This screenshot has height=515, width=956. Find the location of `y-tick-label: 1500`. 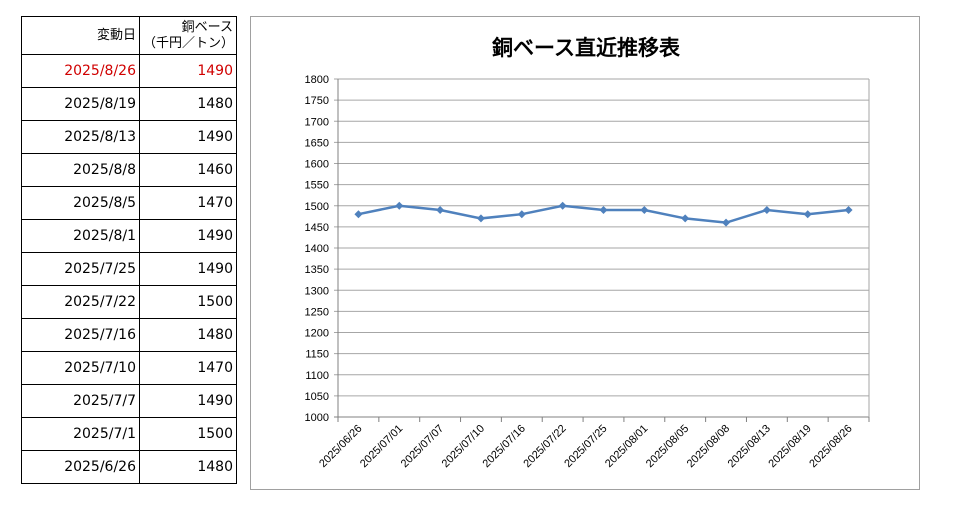

y-tick-label: 1500 is located at coordinates (317, 207).